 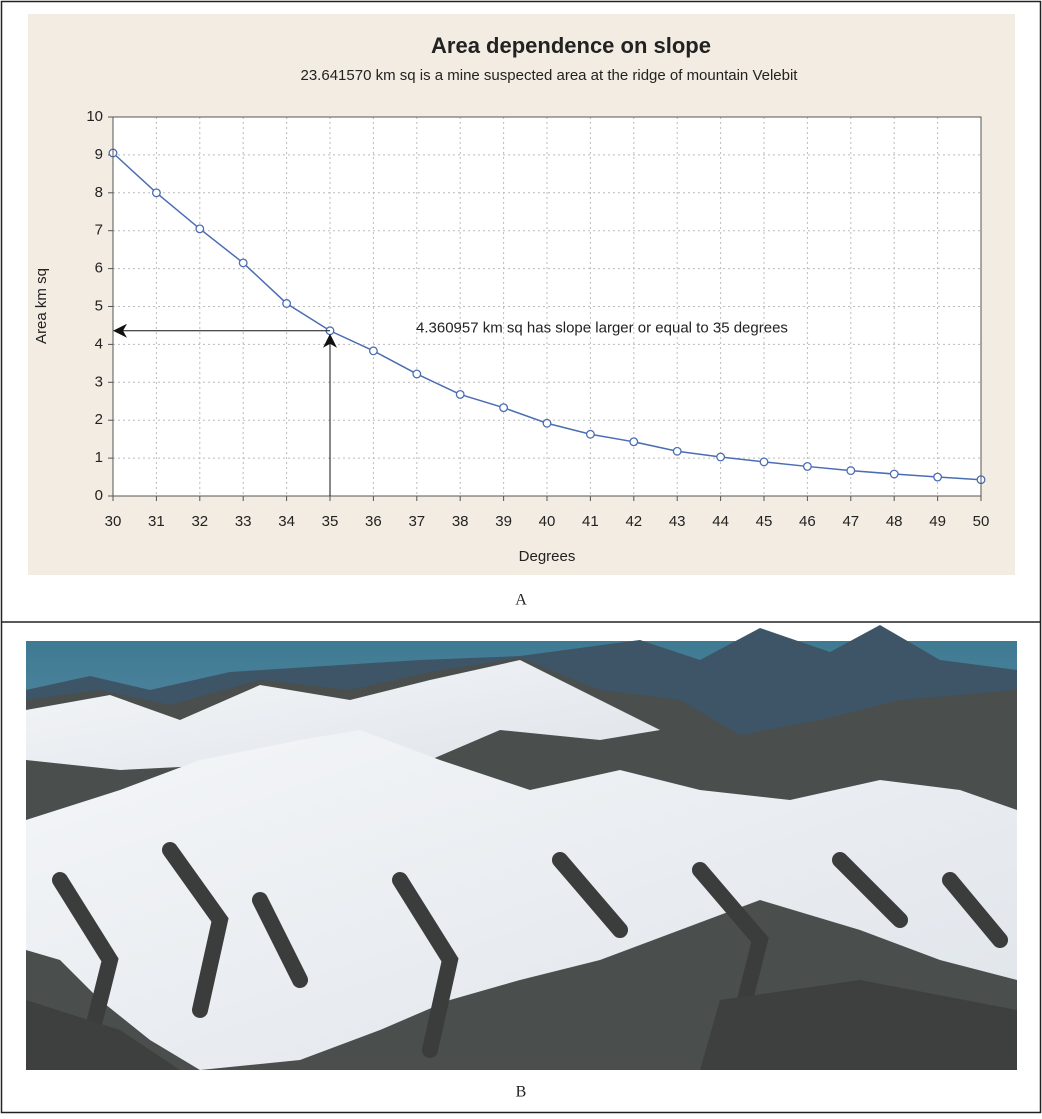 What do you see at coordinates (937, 521) in the screenshot?
I see `x-tick-label: 49` at bounding box center [937, 521].